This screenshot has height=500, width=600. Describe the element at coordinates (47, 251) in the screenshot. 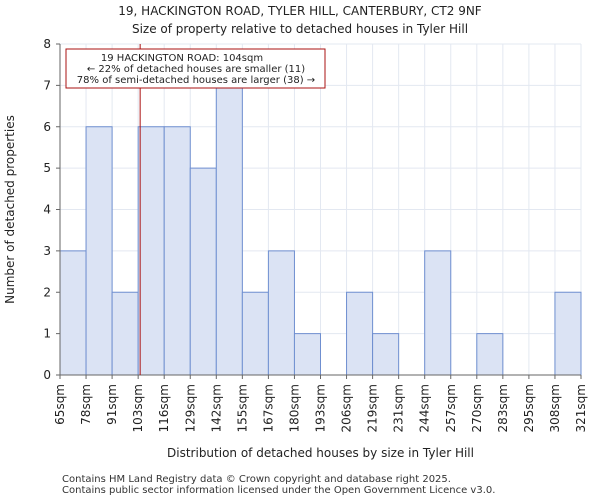

I see `y-tick-label: 3` at that location.